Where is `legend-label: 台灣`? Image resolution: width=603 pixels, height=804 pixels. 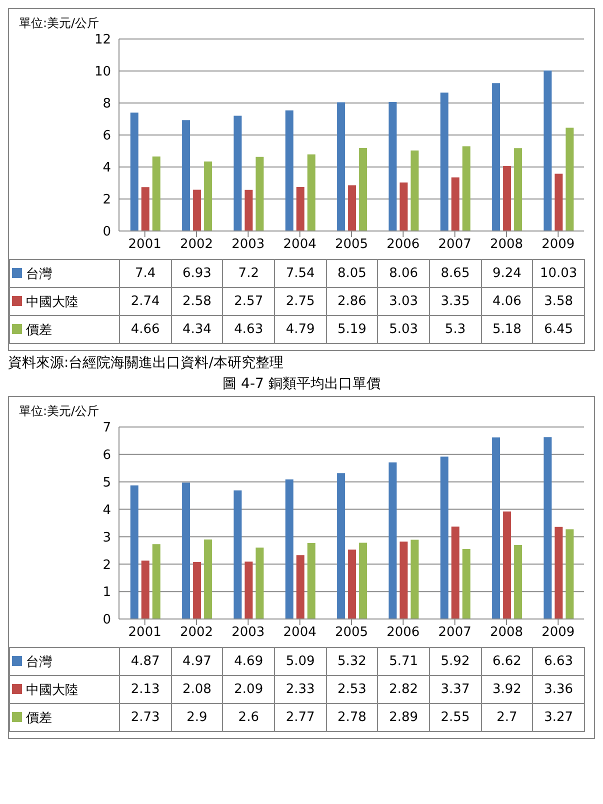 legend-label: 台灣 is located at coordinates (65, 274).